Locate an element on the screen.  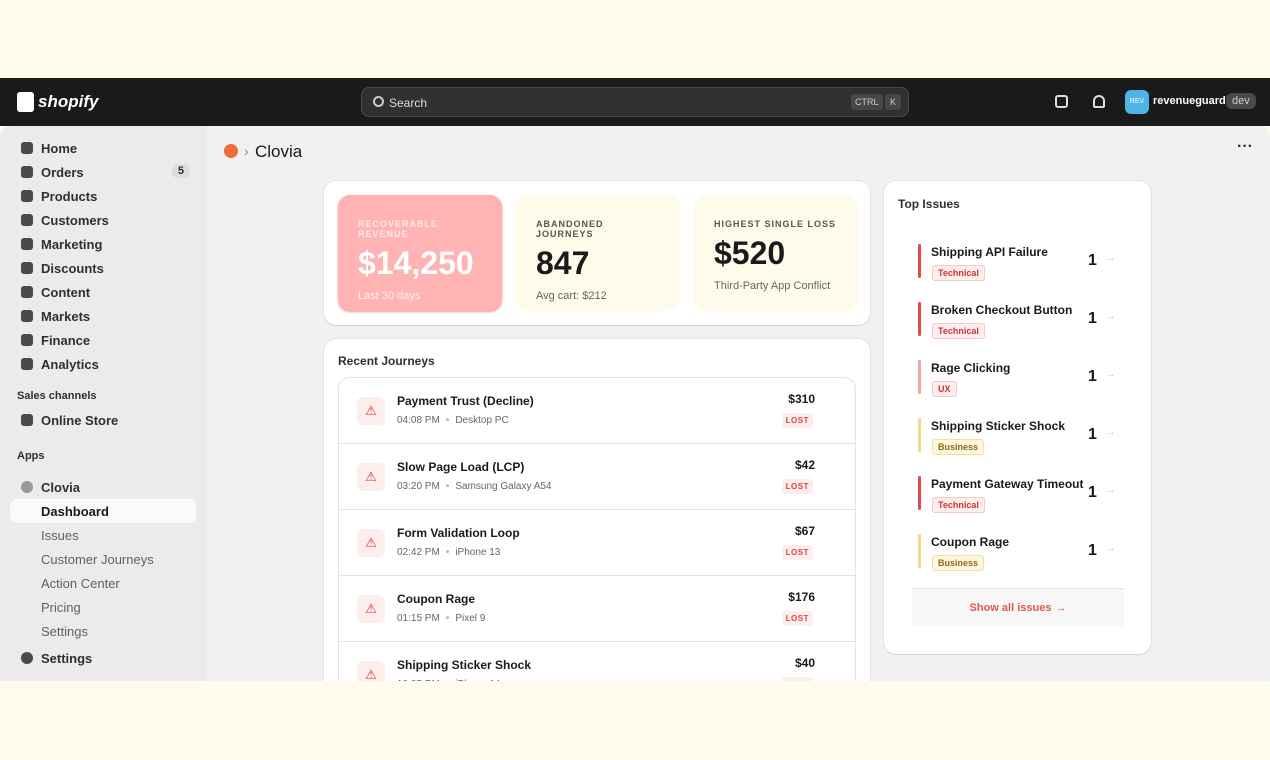
sub-nav-item: Issues is located at coordinates (60, 535).